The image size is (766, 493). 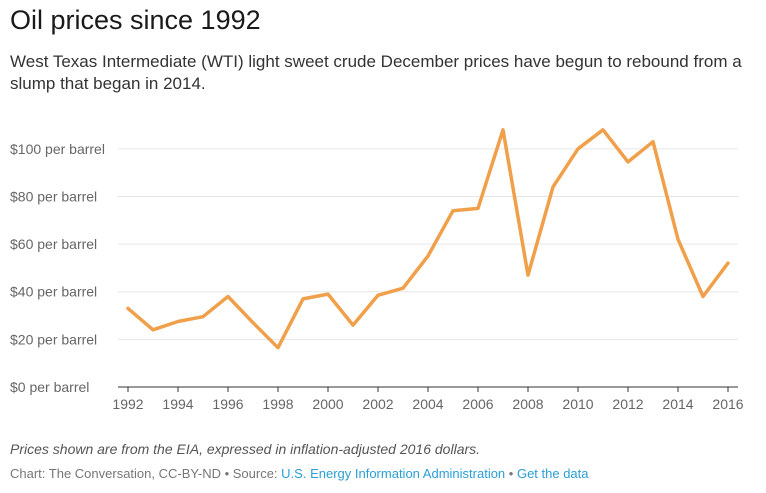 I want to click on y-tick-label: $20 per barrel, so click(x=53, y=339).